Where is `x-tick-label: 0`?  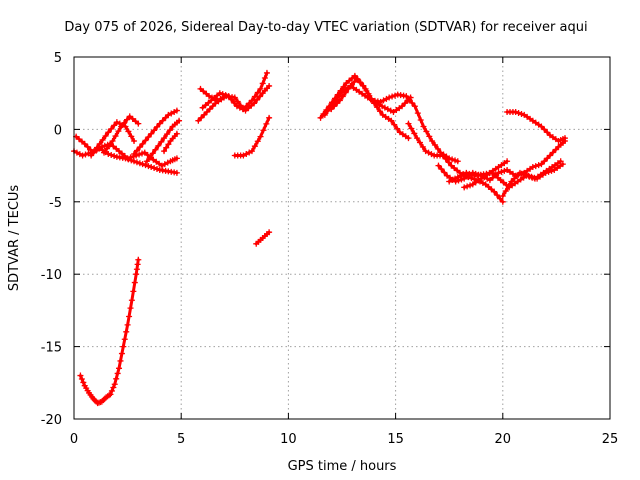 x-tick-label: 0 is located at coordinates (74, 439).